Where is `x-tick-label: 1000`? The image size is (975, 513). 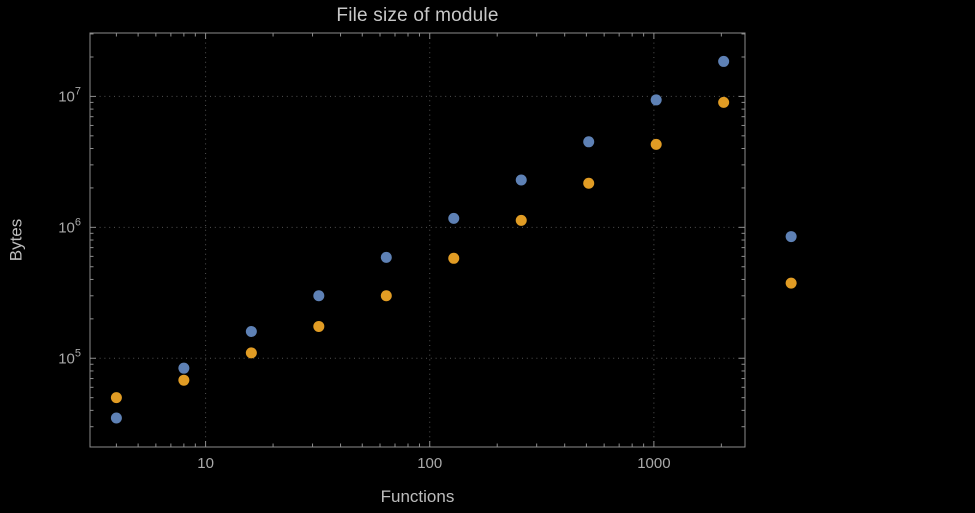
x-tick-label: 1000 is located at coordinates (653, 463).